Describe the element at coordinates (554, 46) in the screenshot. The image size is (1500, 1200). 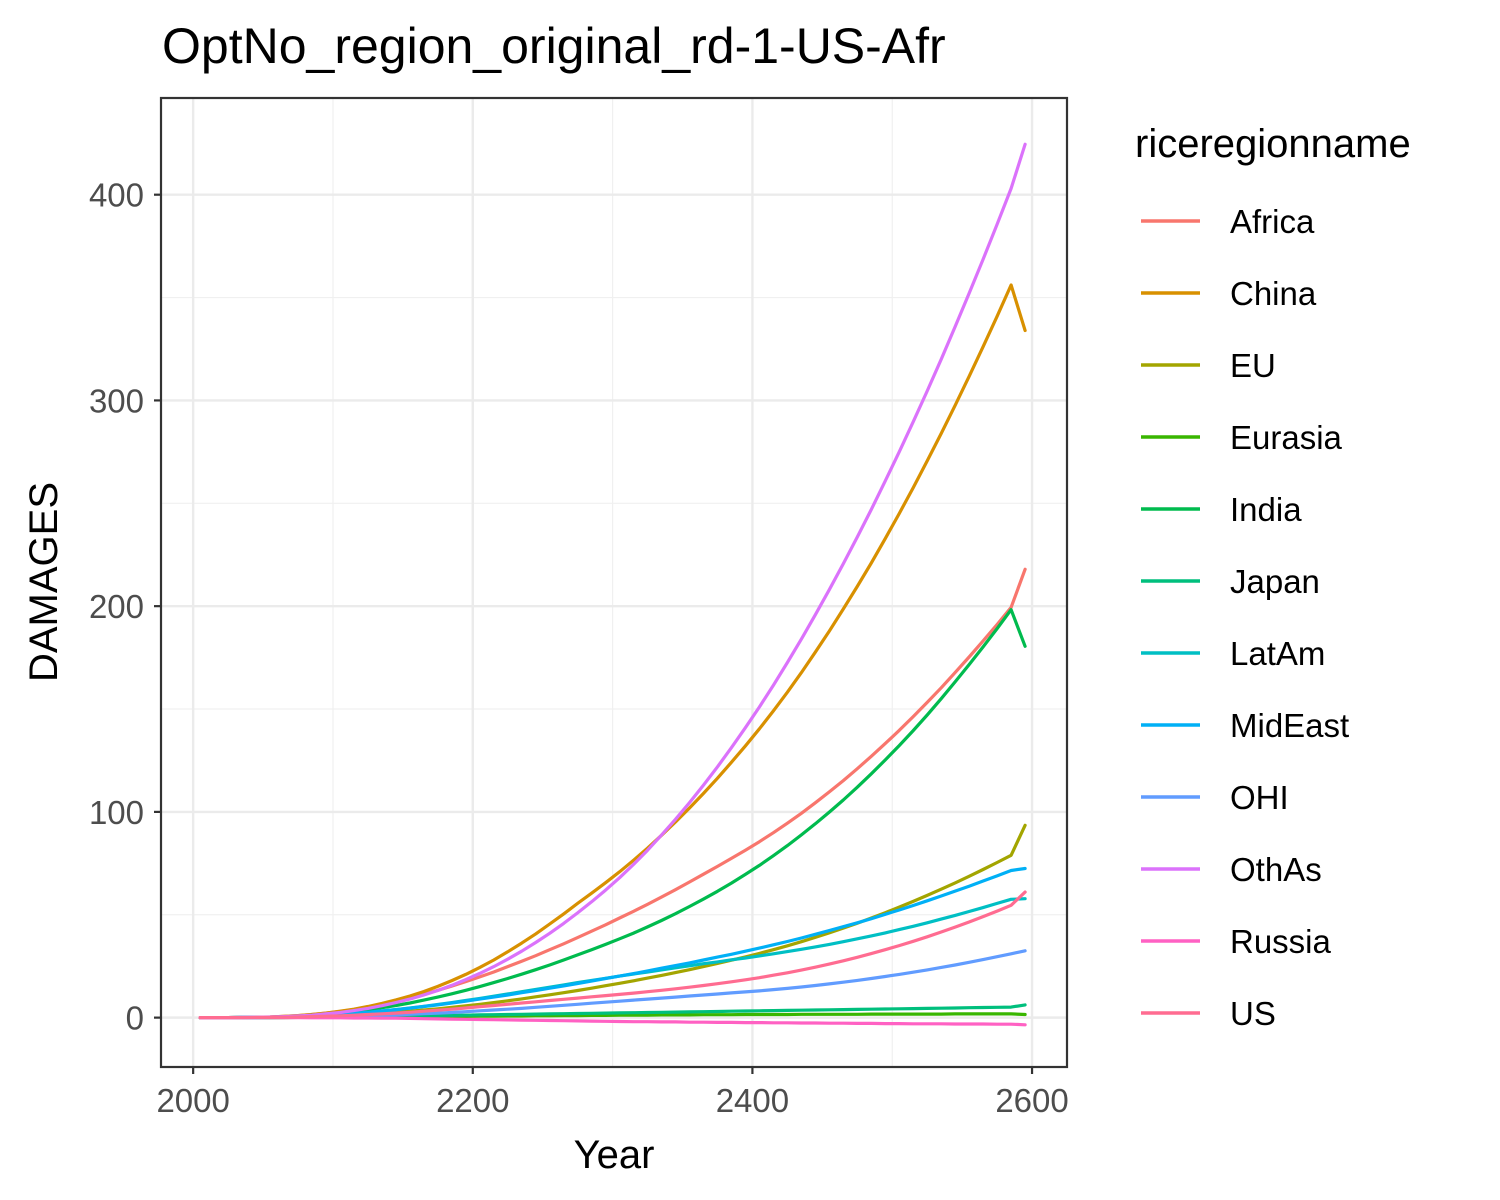
I see `chart-title: OptNo_region_original_rd-1-US-Afr` at that location.